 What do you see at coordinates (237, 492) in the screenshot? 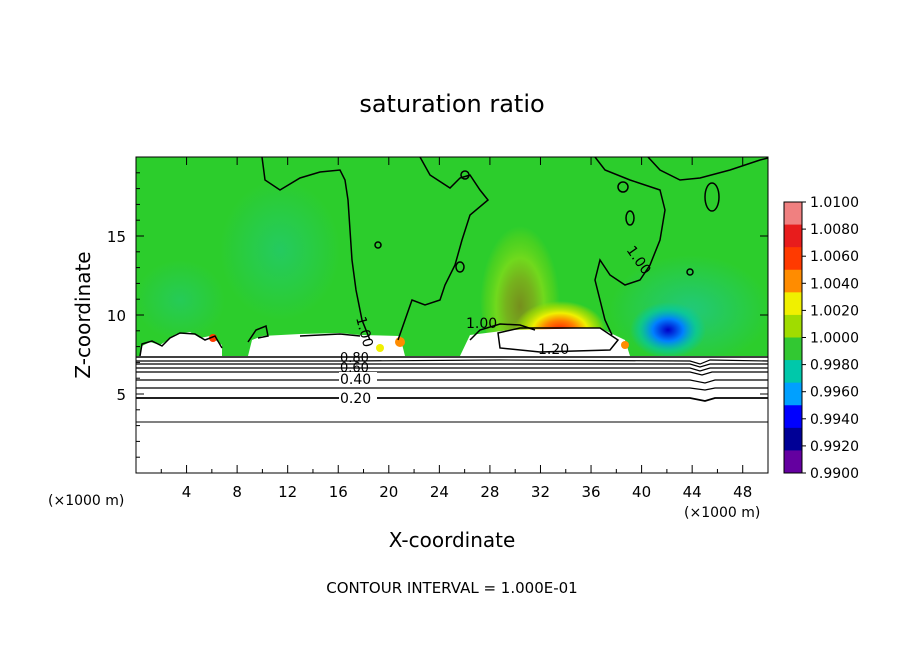
I see `x-tick-label: 8` at bounding box center [237, 492].